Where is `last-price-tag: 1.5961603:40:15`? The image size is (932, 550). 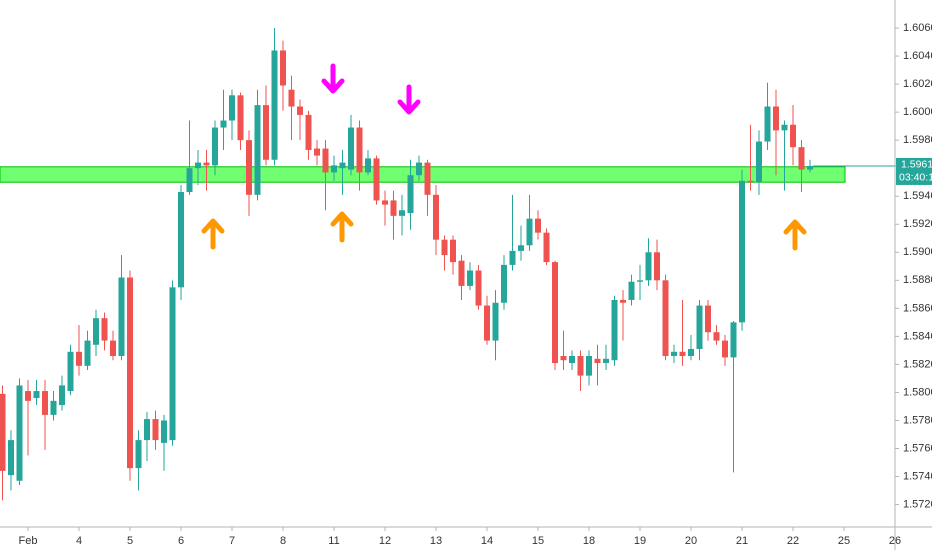 last-price-tag: 1.5961603:40:15 is located at coordinates (914, 171).